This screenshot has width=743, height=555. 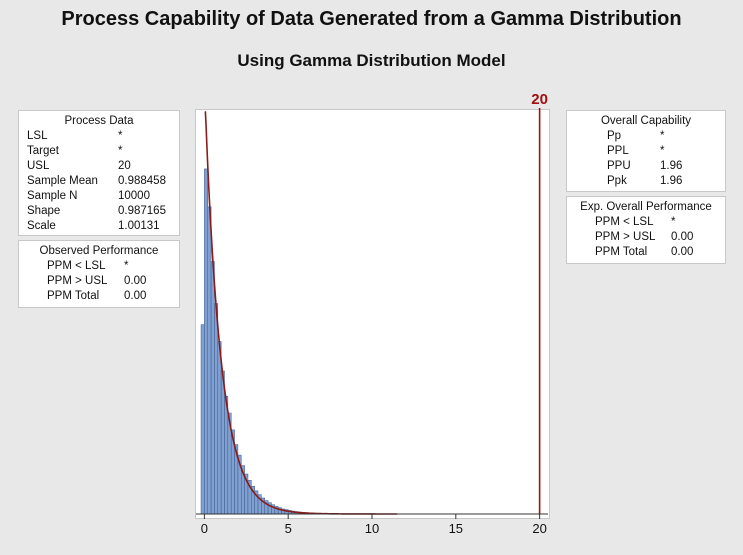 I want to click on row-label: Shape, so click(x=44, y=211).